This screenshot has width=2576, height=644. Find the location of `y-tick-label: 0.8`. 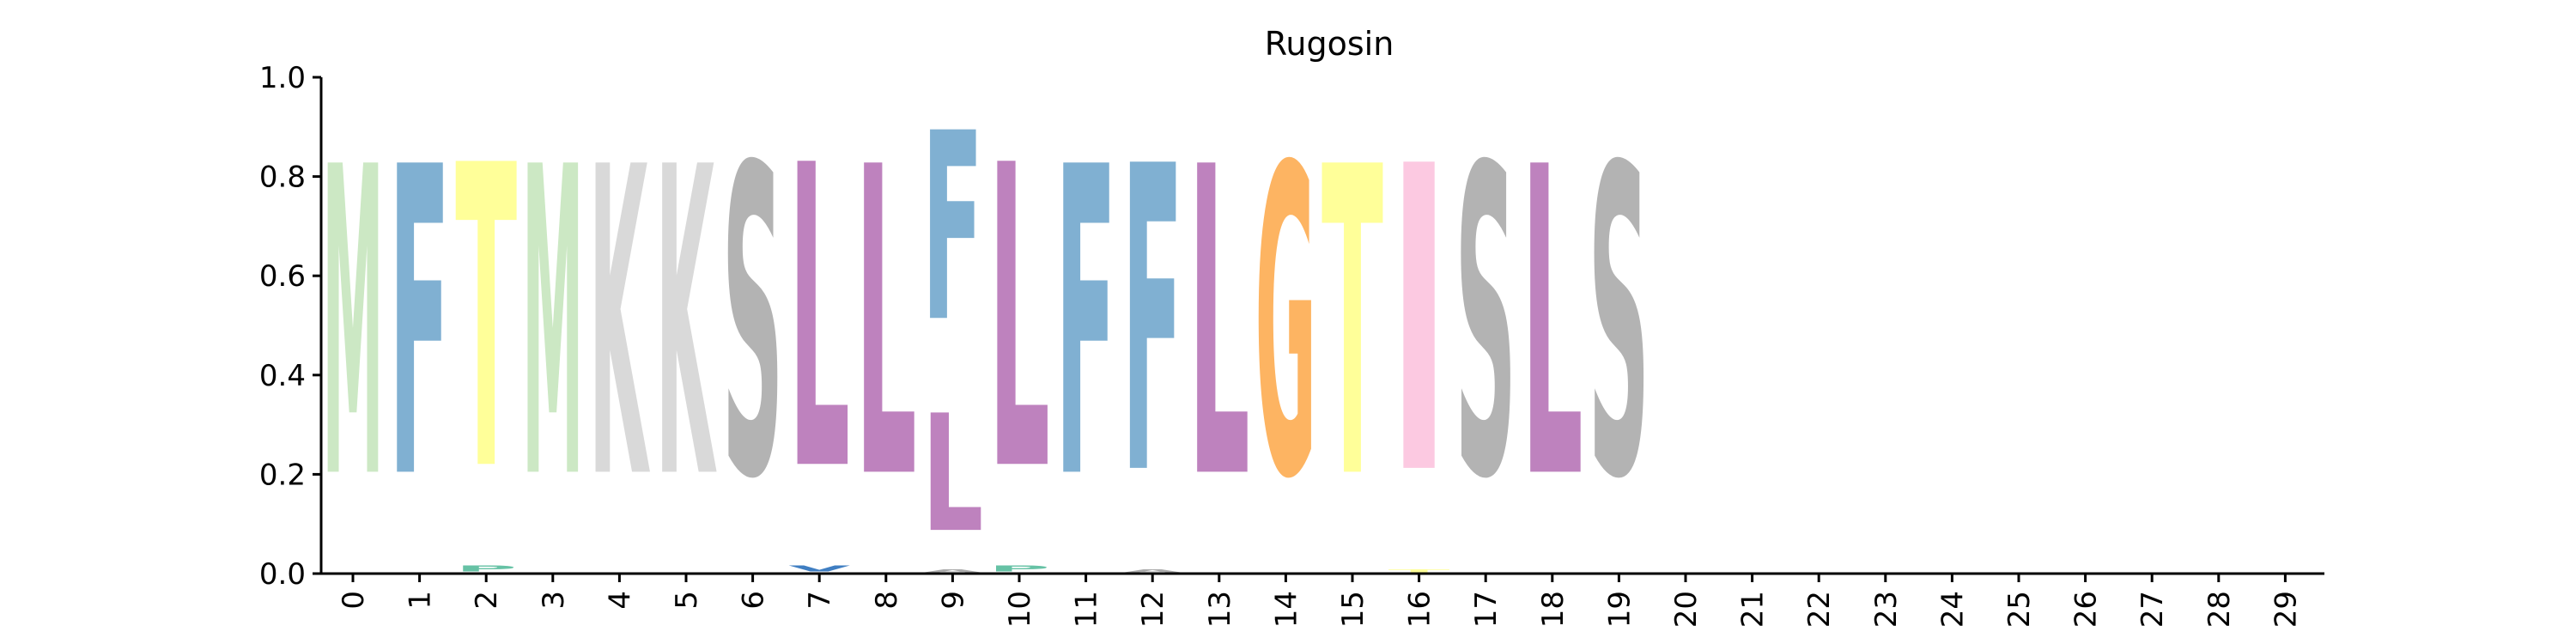

y-tick-label: 0.8 is located at coordinates (282, 178).